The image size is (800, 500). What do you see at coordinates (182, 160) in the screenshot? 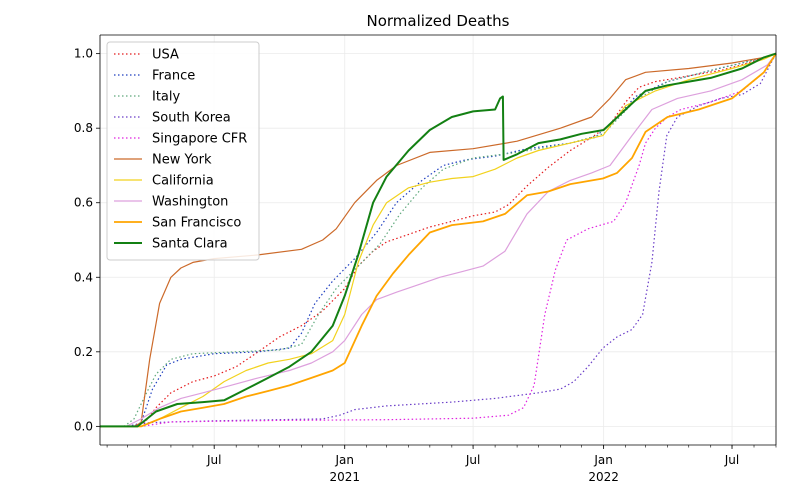
I see `legend-label: New York` at bounding box center [182, 160].